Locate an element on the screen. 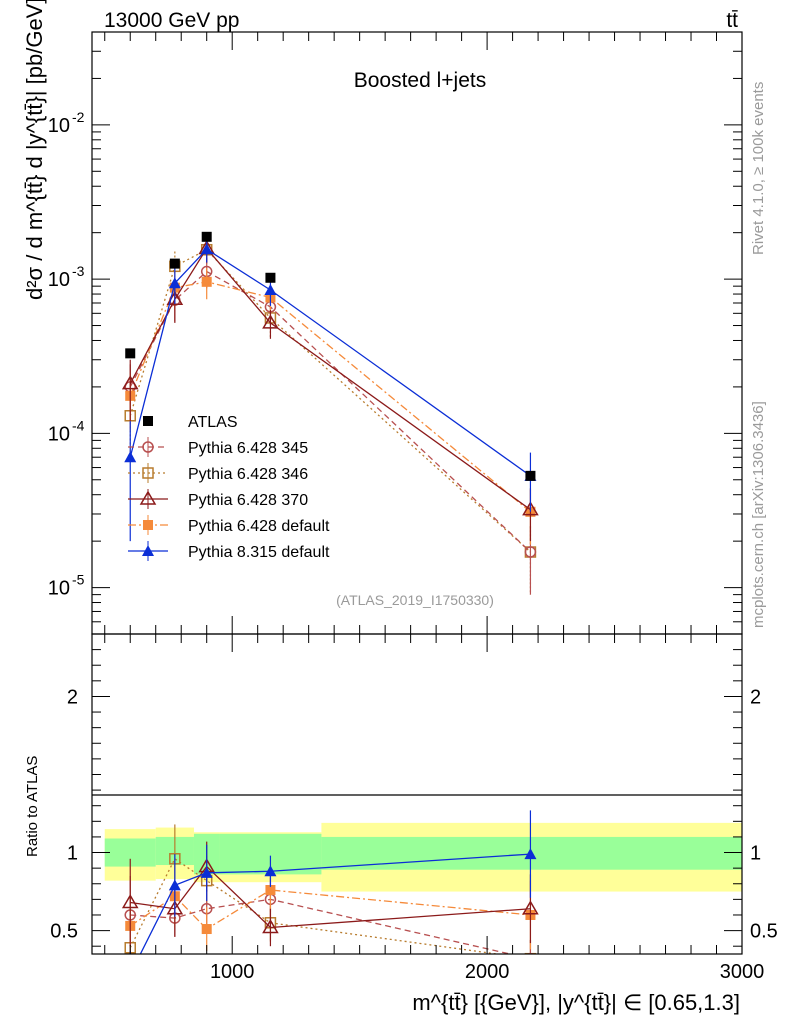  y-tick-exponent: -3 is located at coordinates (78, 271).